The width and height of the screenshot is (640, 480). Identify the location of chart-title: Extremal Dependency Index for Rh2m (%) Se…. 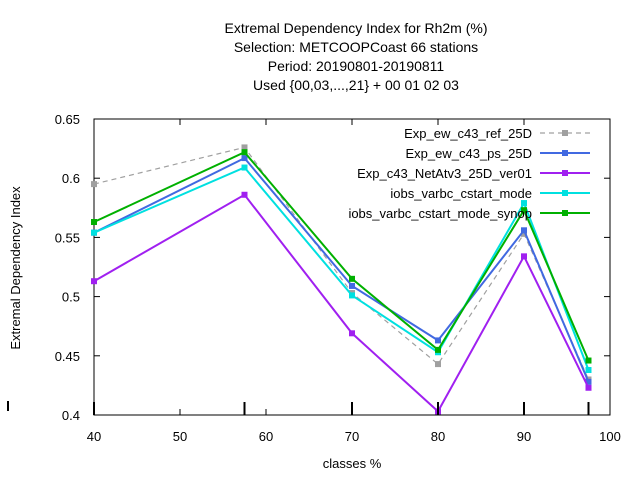
(356, 56).